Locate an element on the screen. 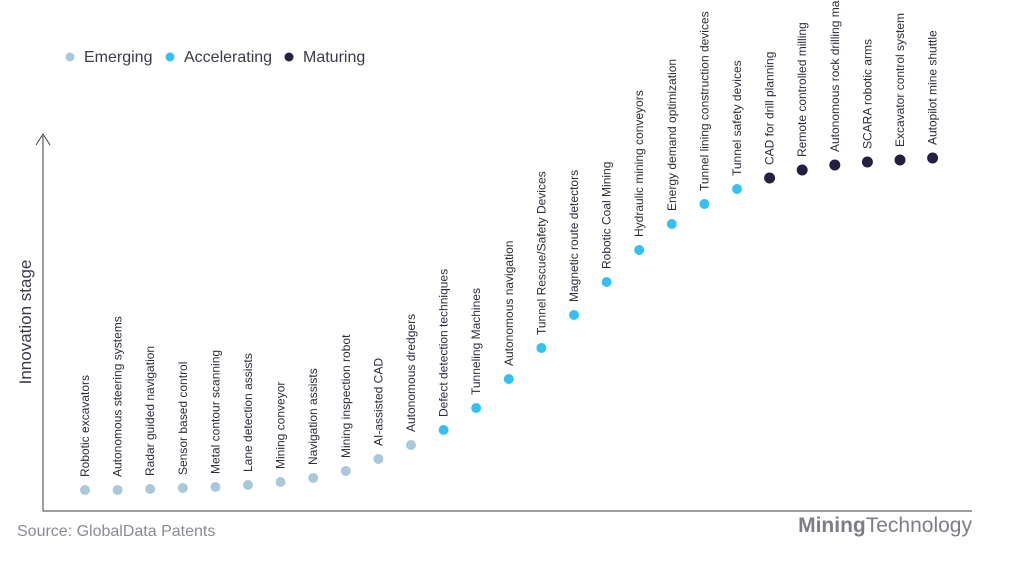  y-axis-title: Innovation stage is located at coordinates (25, 322).